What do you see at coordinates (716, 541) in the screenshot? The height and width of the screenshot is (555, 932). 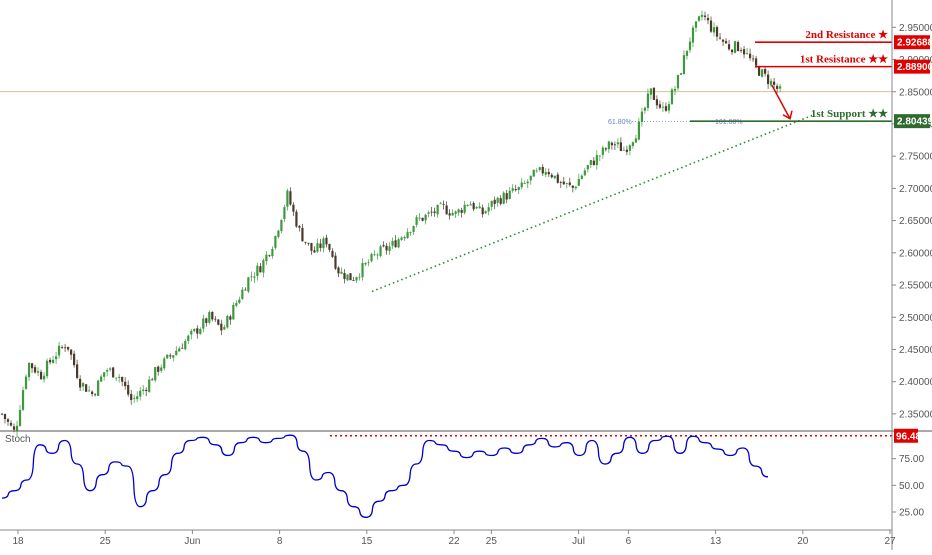 I see `x-tick-label: 13` at bounding box center [716, 541].